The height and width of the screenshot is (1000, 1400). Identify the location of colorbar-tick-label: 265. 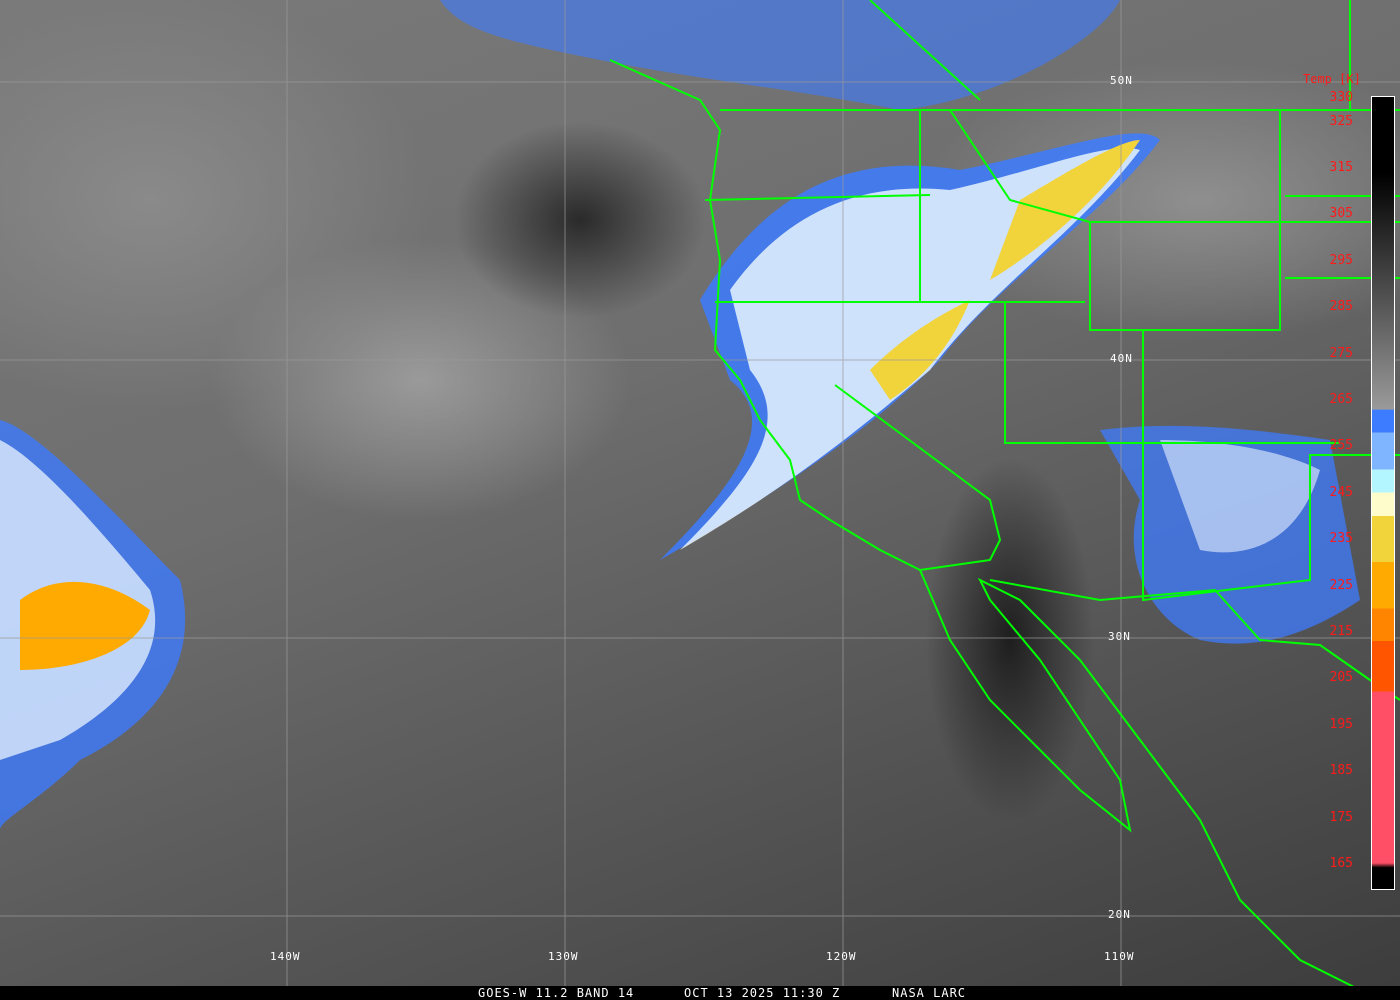
(1341, 399).